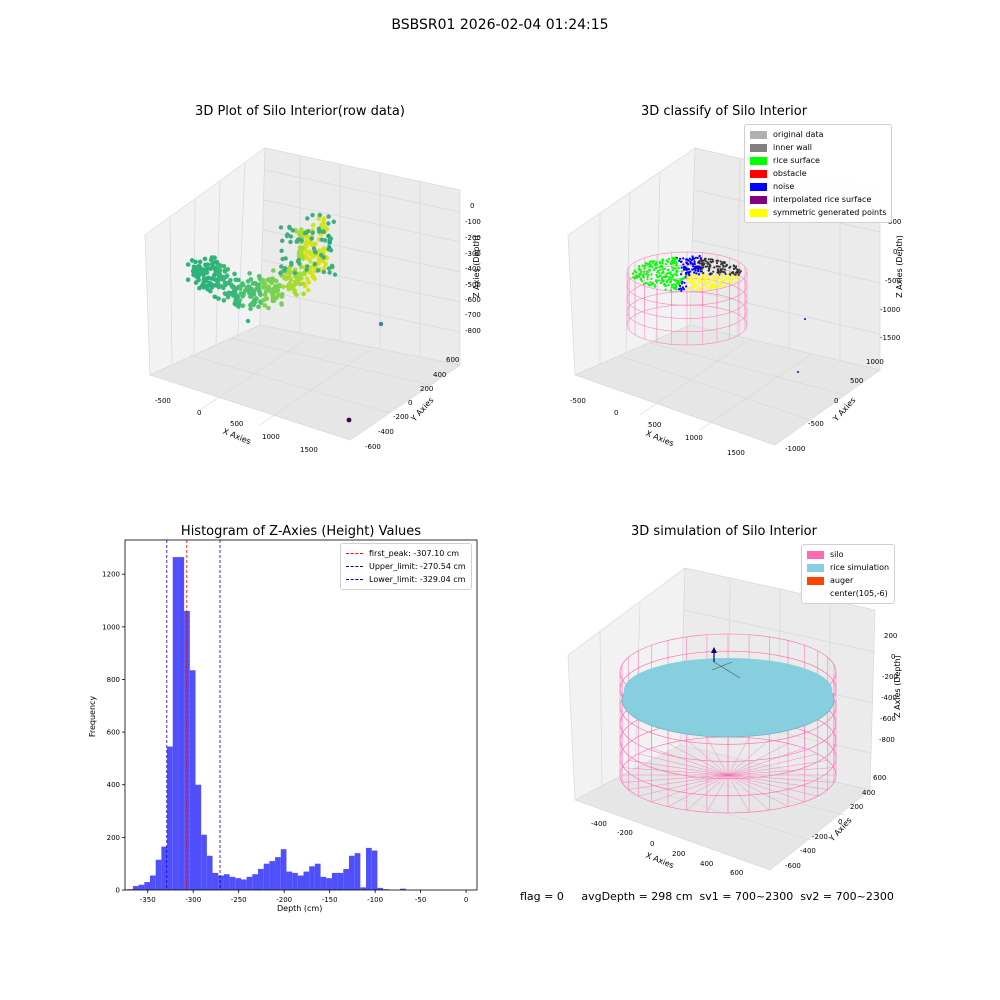 The image size is (1000, 1000). Describe the element at coordinates (199, 413) in the screenshot. I see `p1-xtick: 0` at that location.